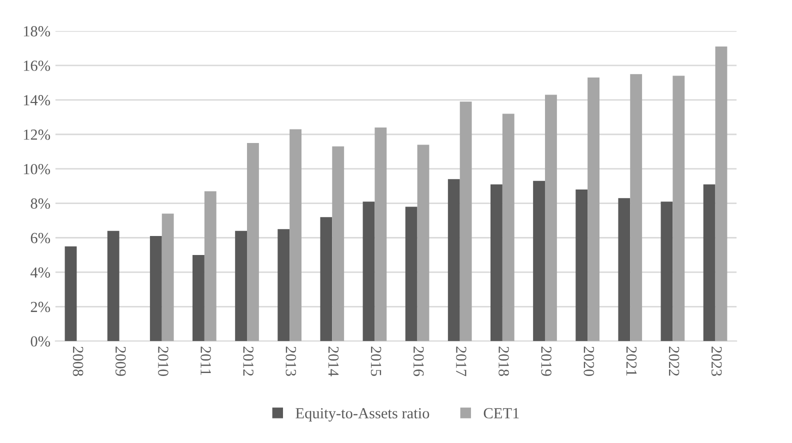  What do you see at coordinates (376, 361) in the screenshot?
I see `x-tick-label: 2015` at bounding box center [376, 361].